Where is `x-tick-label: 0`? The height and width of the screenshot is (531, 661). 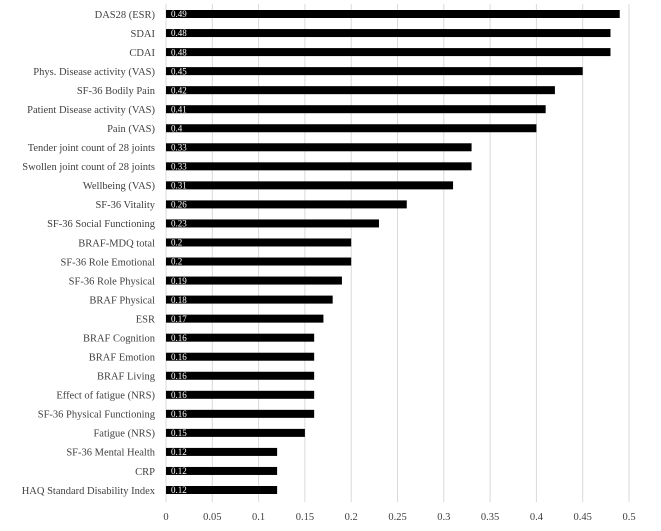
x-tick-label: 0 is located at coordinates (165, 517).